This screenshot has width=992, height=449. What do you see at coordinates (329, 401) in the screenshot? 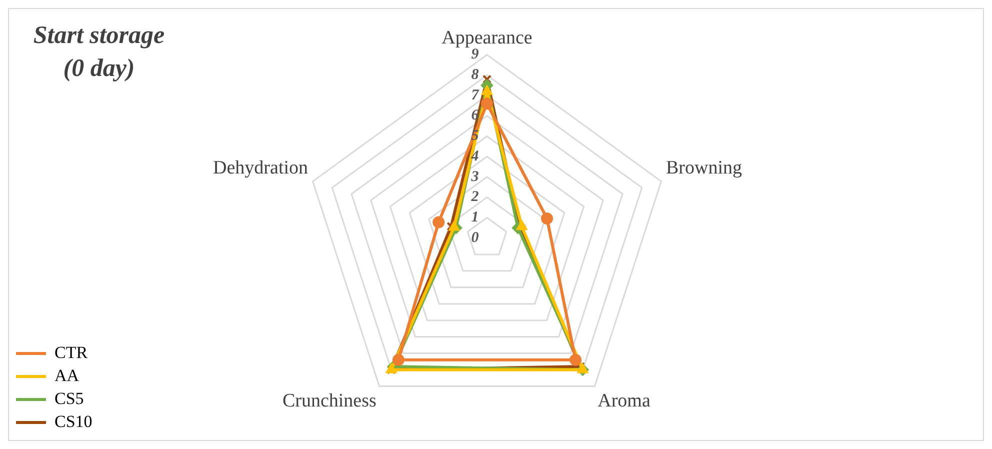
I see `spoke-label: Crunchiness` at bounding box center [329, 401].